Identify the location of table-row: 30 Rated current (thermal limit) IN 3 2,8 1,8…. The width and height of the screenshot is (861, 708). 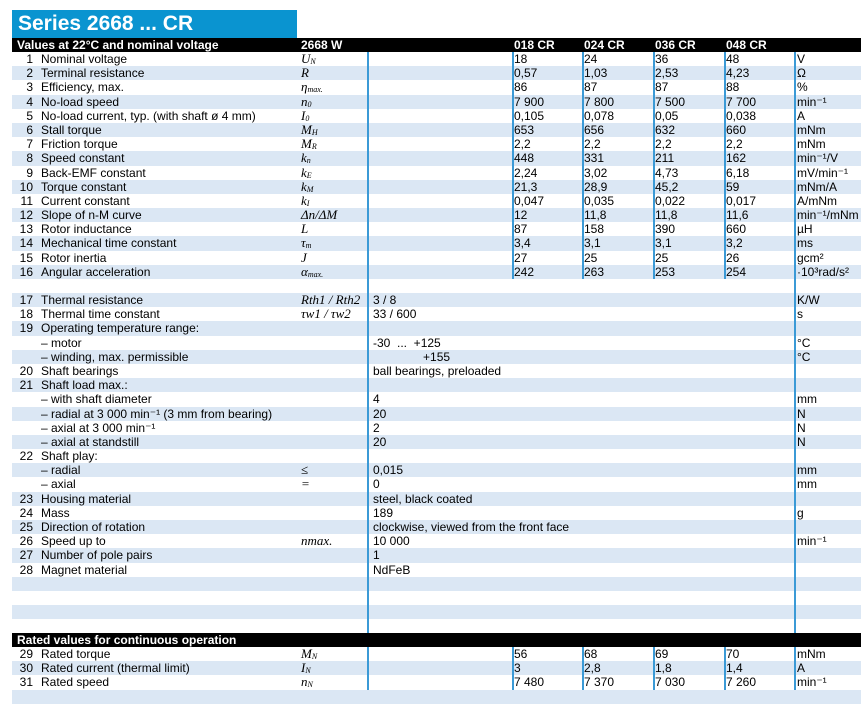
(436, 668).